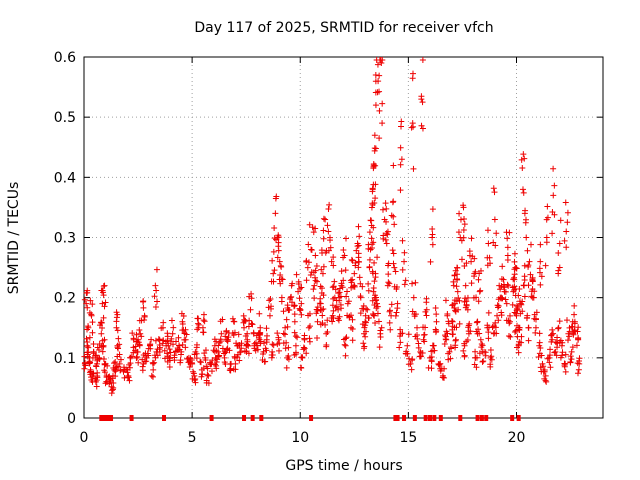 The width and height of the screenshot is (640, 480). Describe the element at coordinates (343, 466) in the screenshot. I see `x-axis-label: GPS time / hours` at that location.